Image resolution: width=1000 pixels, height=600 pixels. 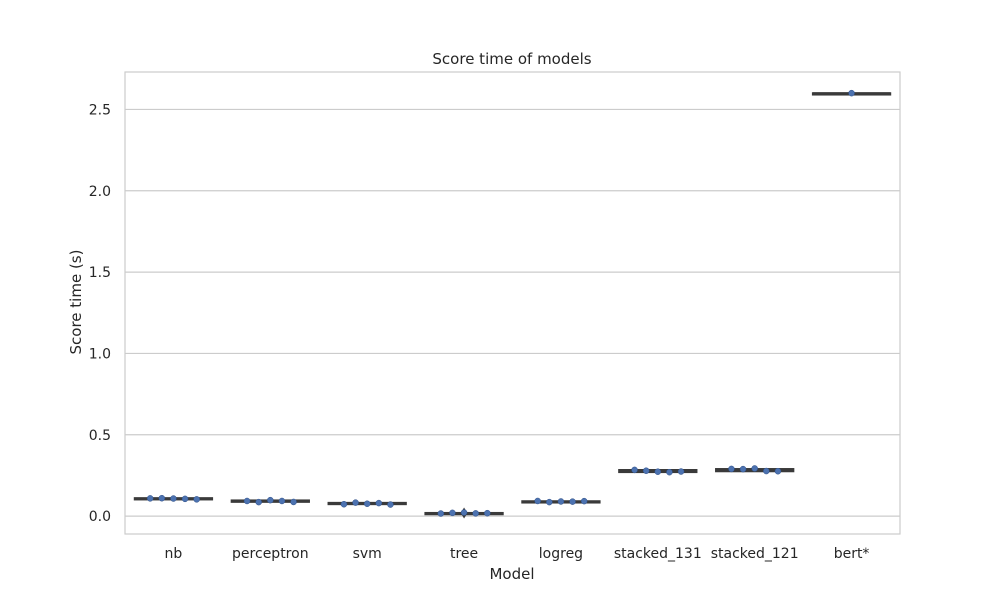 I want to click on x-tick-label: svm, so click(x=367, y=554).